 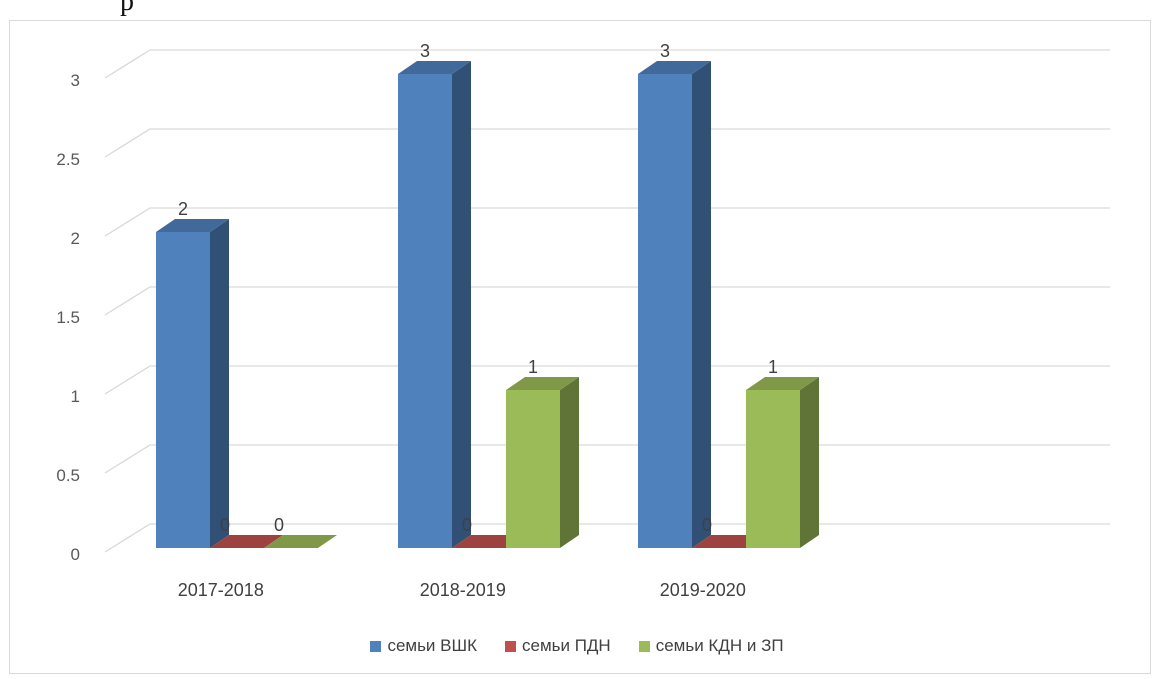 I want to click on y-tick-label: 2.5, so click(x=68, y=159).